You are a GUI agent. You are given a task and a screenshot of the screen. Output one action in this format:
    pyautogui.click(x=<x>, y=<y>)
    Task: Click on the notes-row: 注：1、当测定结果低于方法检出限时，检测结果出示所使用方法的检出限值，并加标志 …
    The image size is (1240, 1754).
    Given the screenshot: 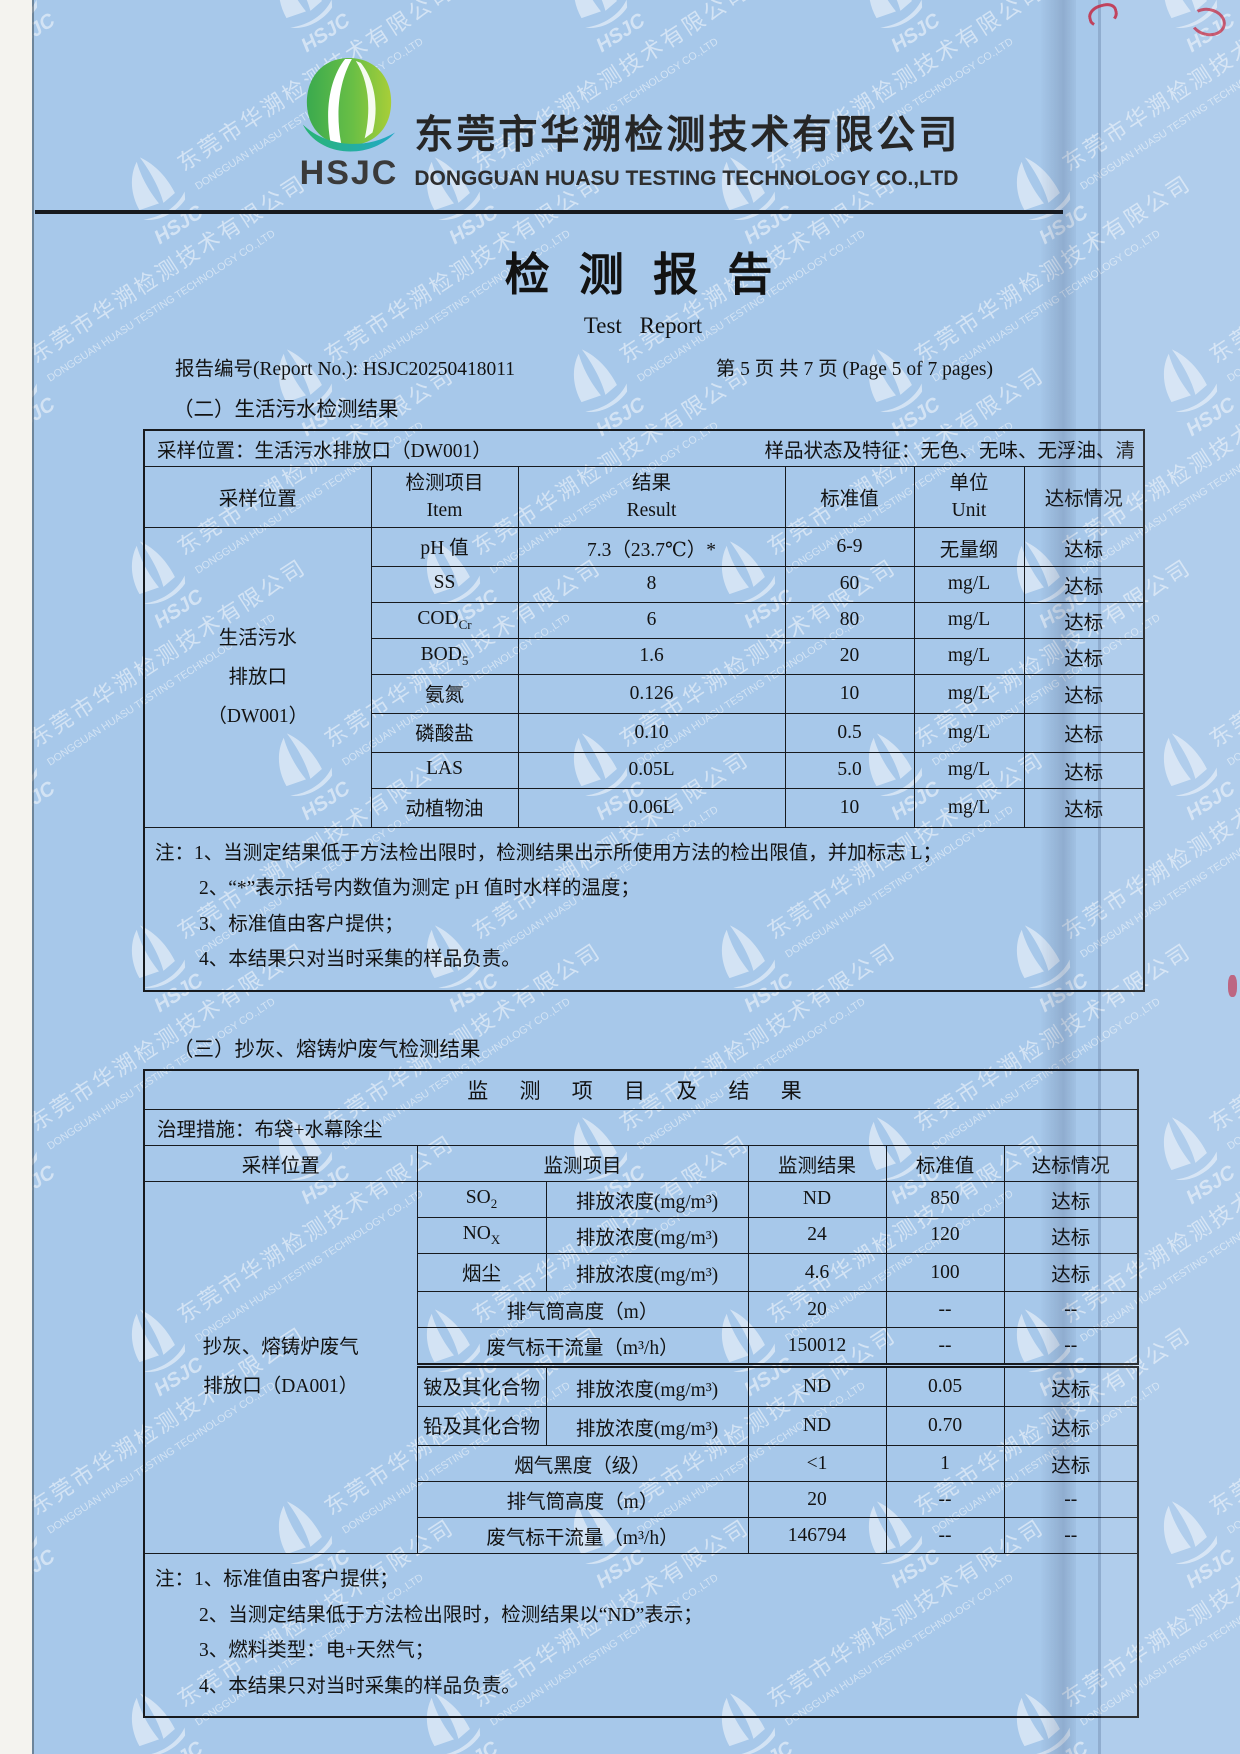 What is the action you would take?
    pyautogui.click(x=644, y=909)
    